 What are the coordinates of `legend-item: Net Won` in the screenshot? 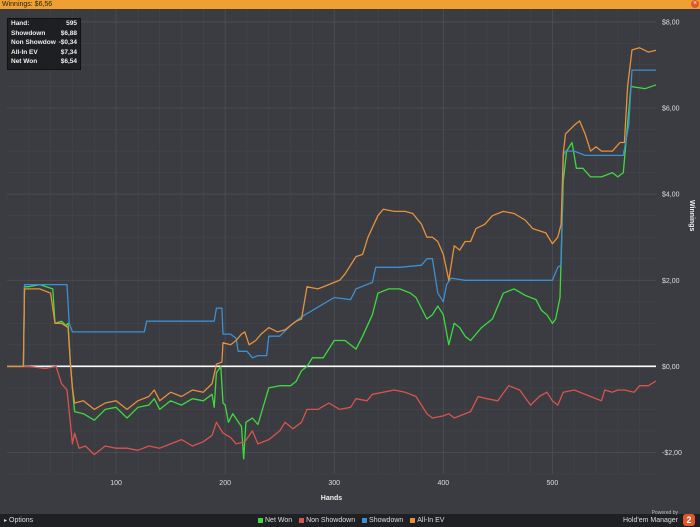 It's located at (275, 520).